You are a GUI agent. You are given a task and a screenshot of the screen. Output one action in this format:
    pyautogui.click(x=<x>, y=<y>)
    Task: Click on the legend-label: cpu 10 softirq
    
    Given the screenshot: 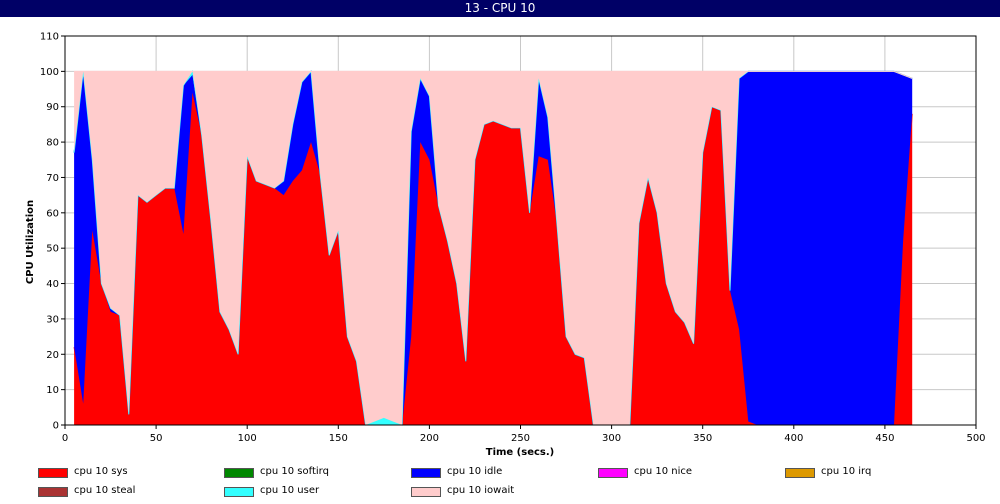 What is the action you would take?
    pyautogui.click(x=294, y=471)
    